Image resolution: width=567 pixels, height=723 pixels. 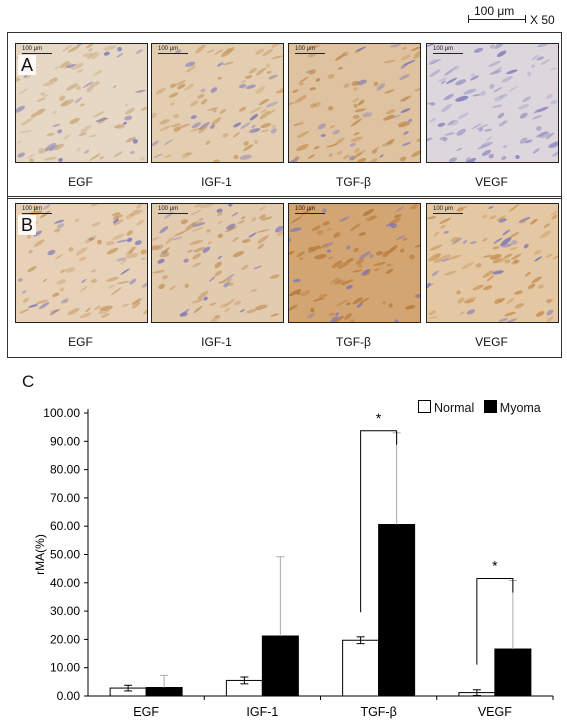 I want to click on tile-label: TGF-β, so click(x=353, y=182).